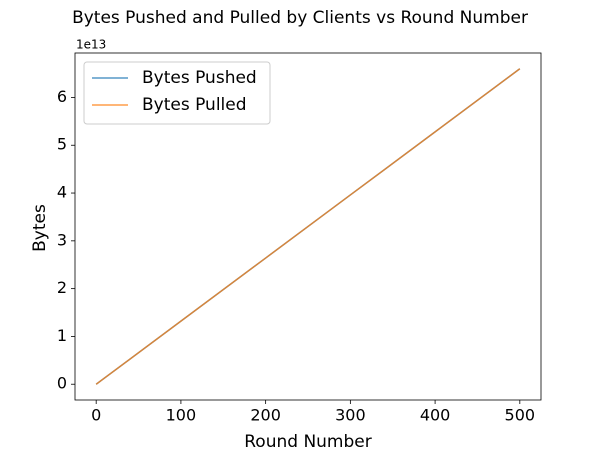 The image size is (600, 450). What do you see at coordinates (350, 415) in the screenshot?
I see `x-tick-label: 300` at bounding box center [350, 415].